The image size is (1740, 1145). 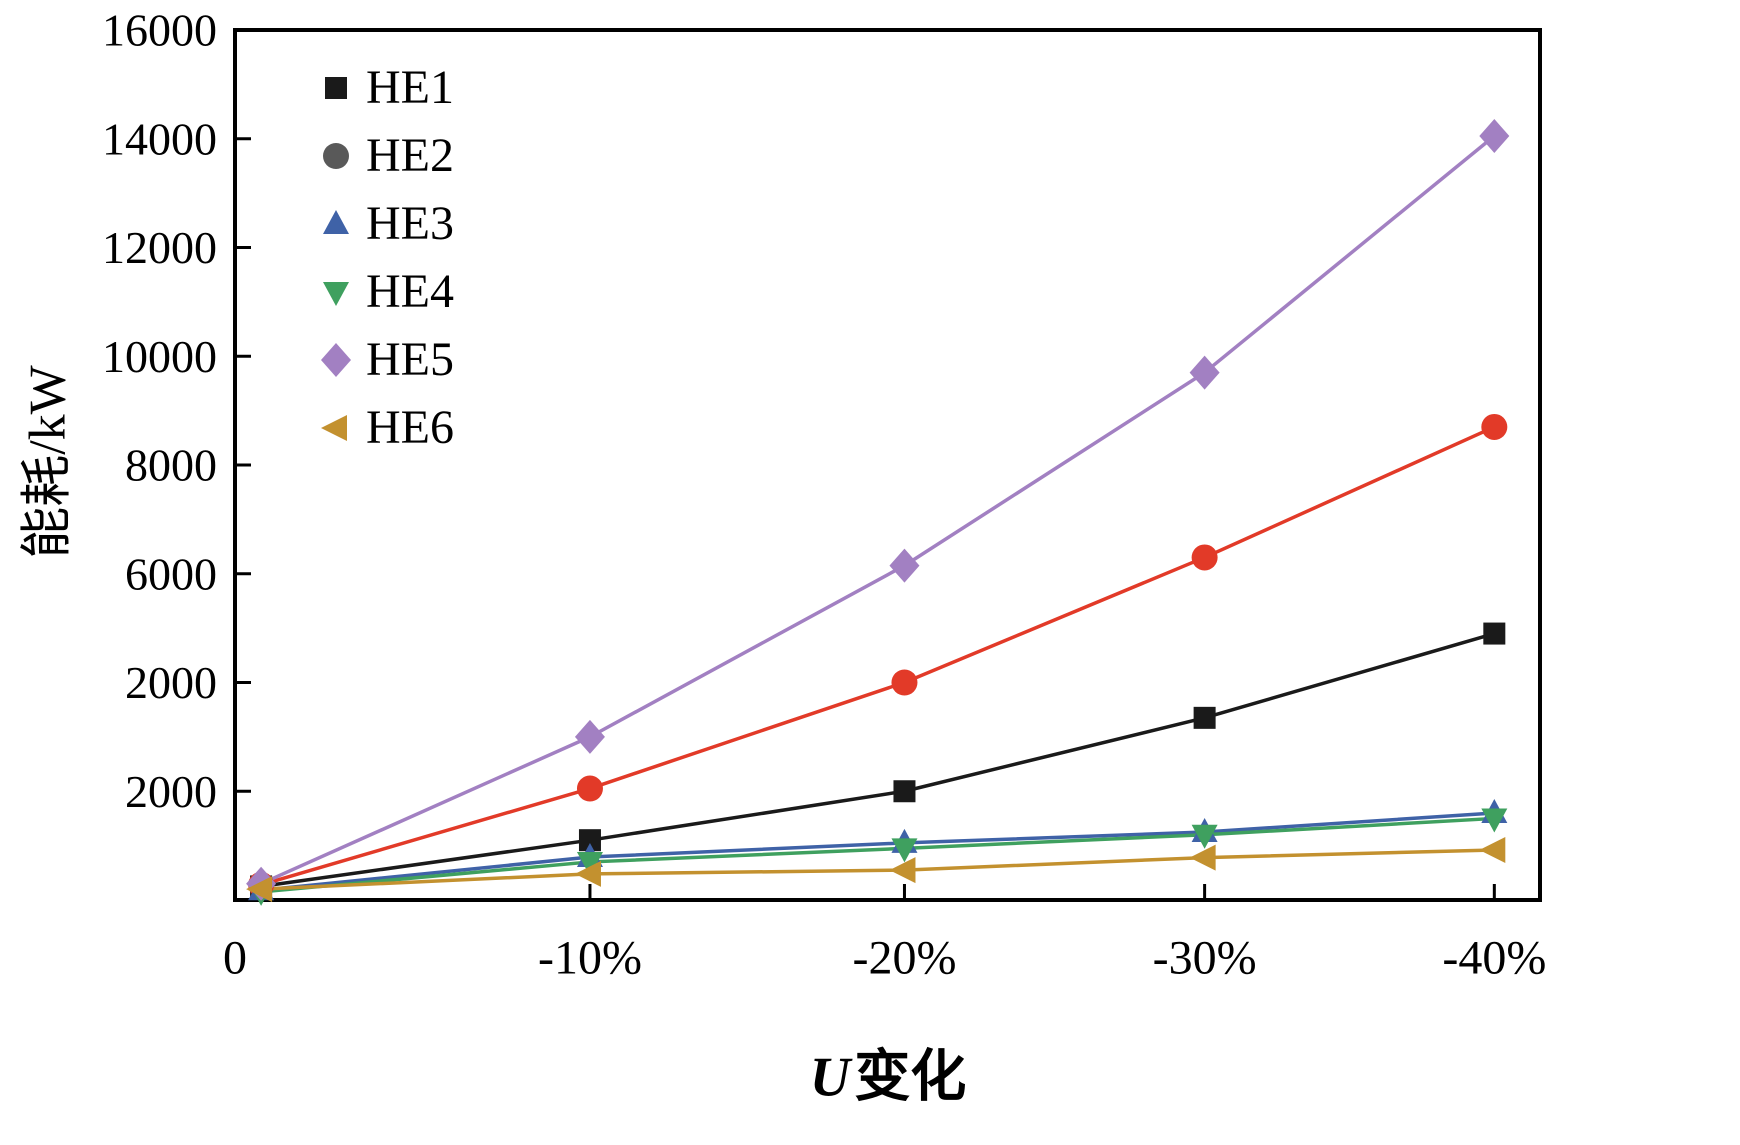 I want to click on HE5-swatch, so click(x=336, y=360).